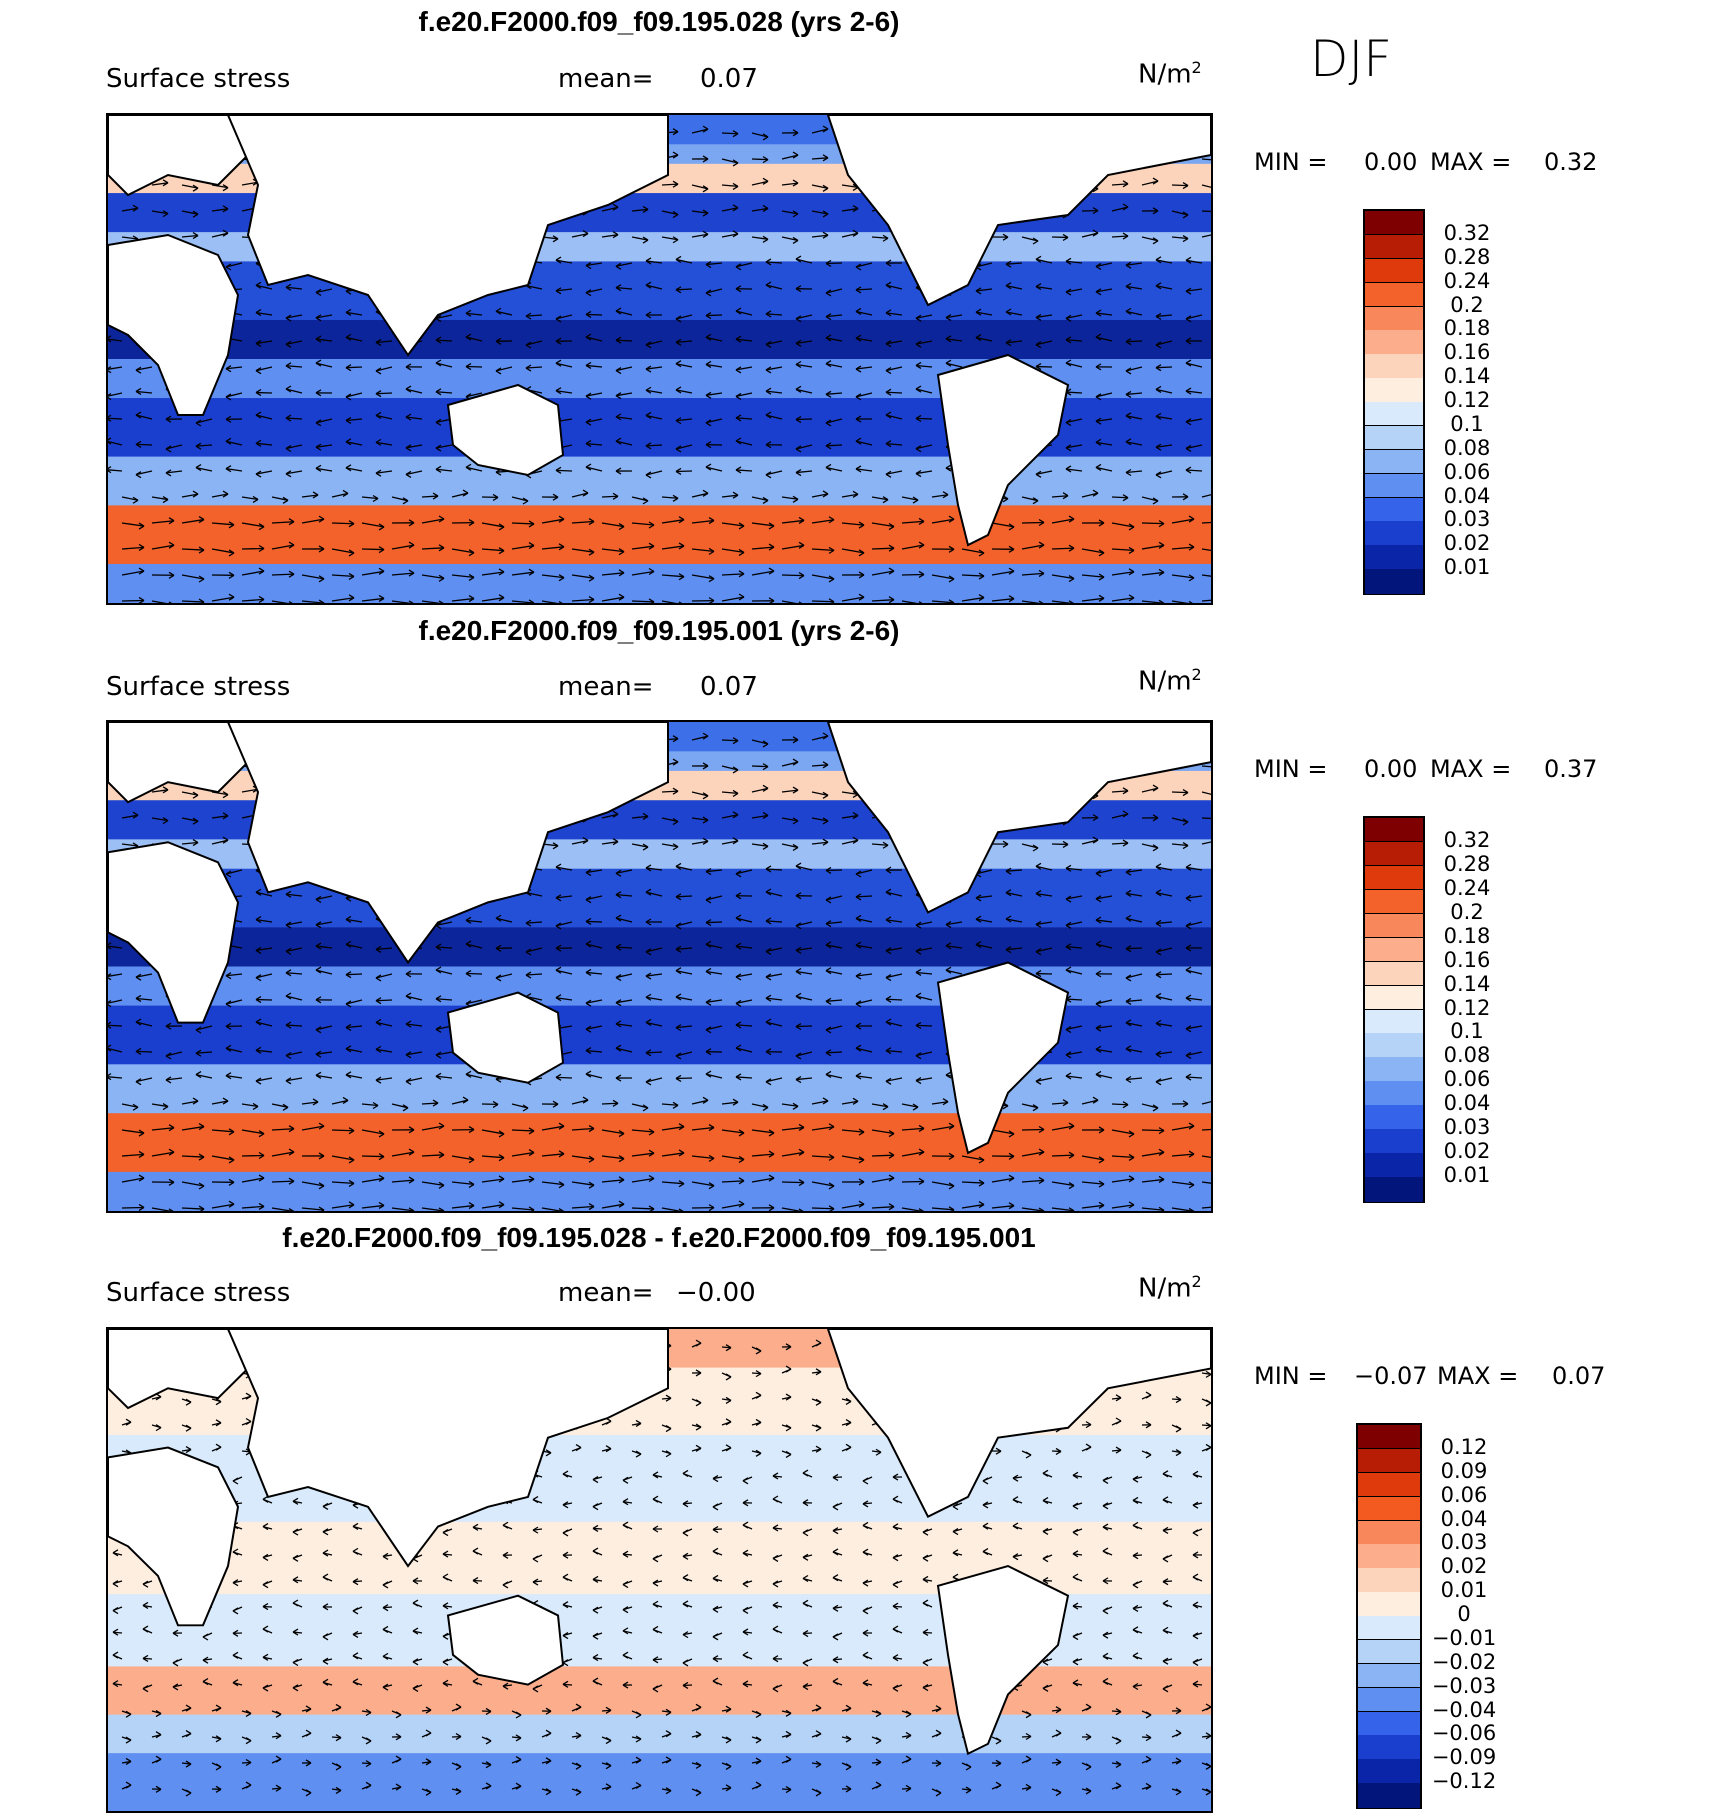  Describe the element at coordinates (1464, 1637) in the screenshot. I see `colorbar-tick-label: −0.01` at that location.